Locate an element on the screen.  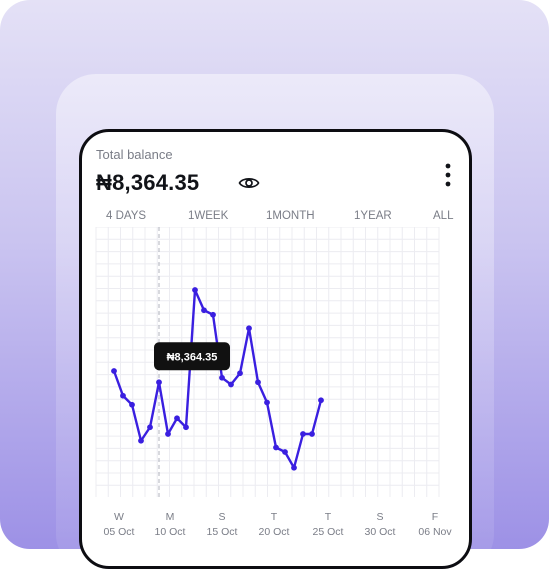
x-tick-date: 25 Oct is located at coordinates (328, 532).